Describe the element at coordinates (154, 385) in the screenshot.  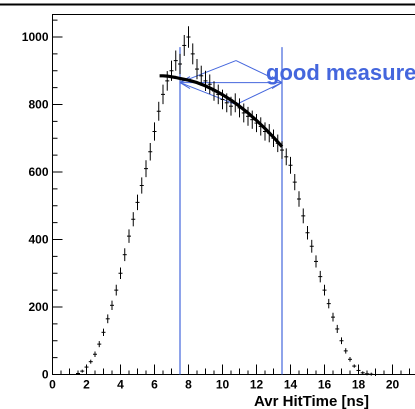
I see `x-tick-label: 6` at that location.